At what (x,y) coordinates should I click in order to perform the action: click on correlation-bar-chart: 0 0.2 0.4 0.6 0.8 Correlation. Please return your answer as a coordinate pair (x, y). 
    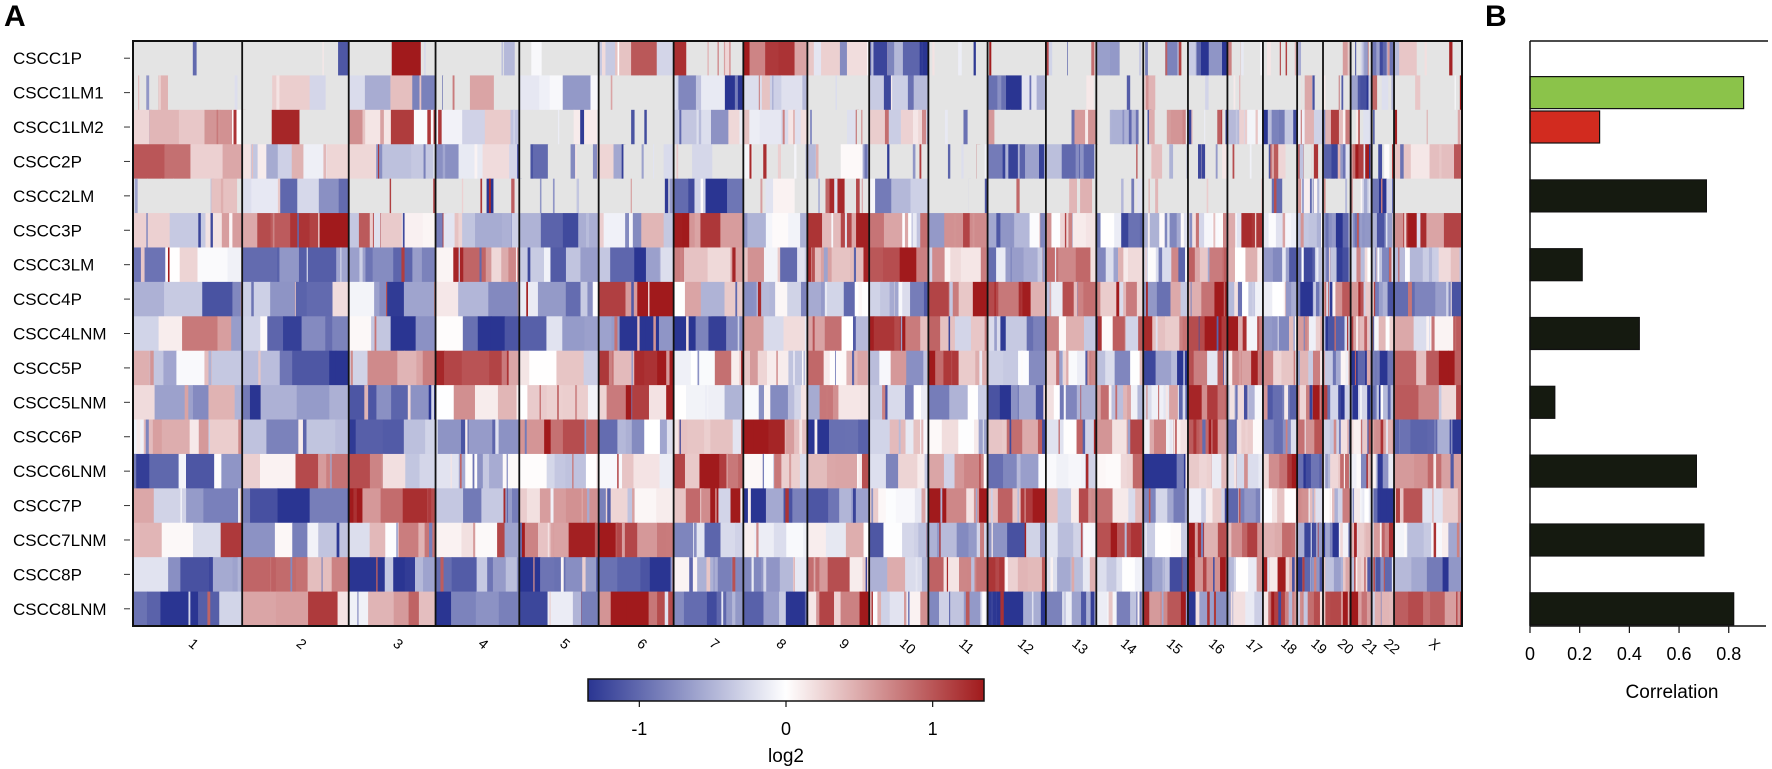
    Looking at the image, I should click on (1646, 371).